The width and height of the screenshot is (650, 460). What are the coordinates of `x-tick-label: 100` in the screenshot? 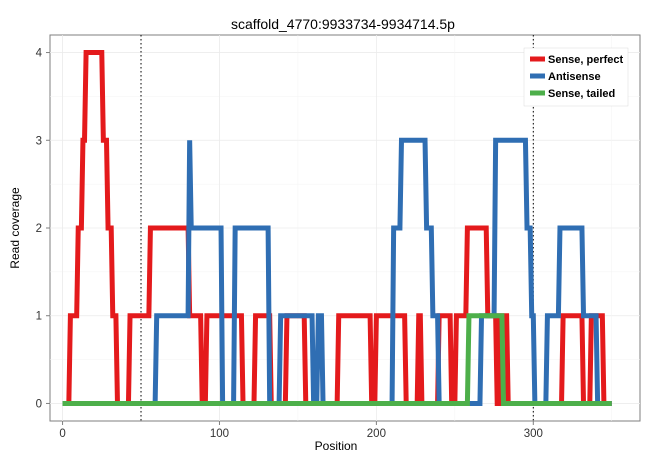 It's located at (219, 434).